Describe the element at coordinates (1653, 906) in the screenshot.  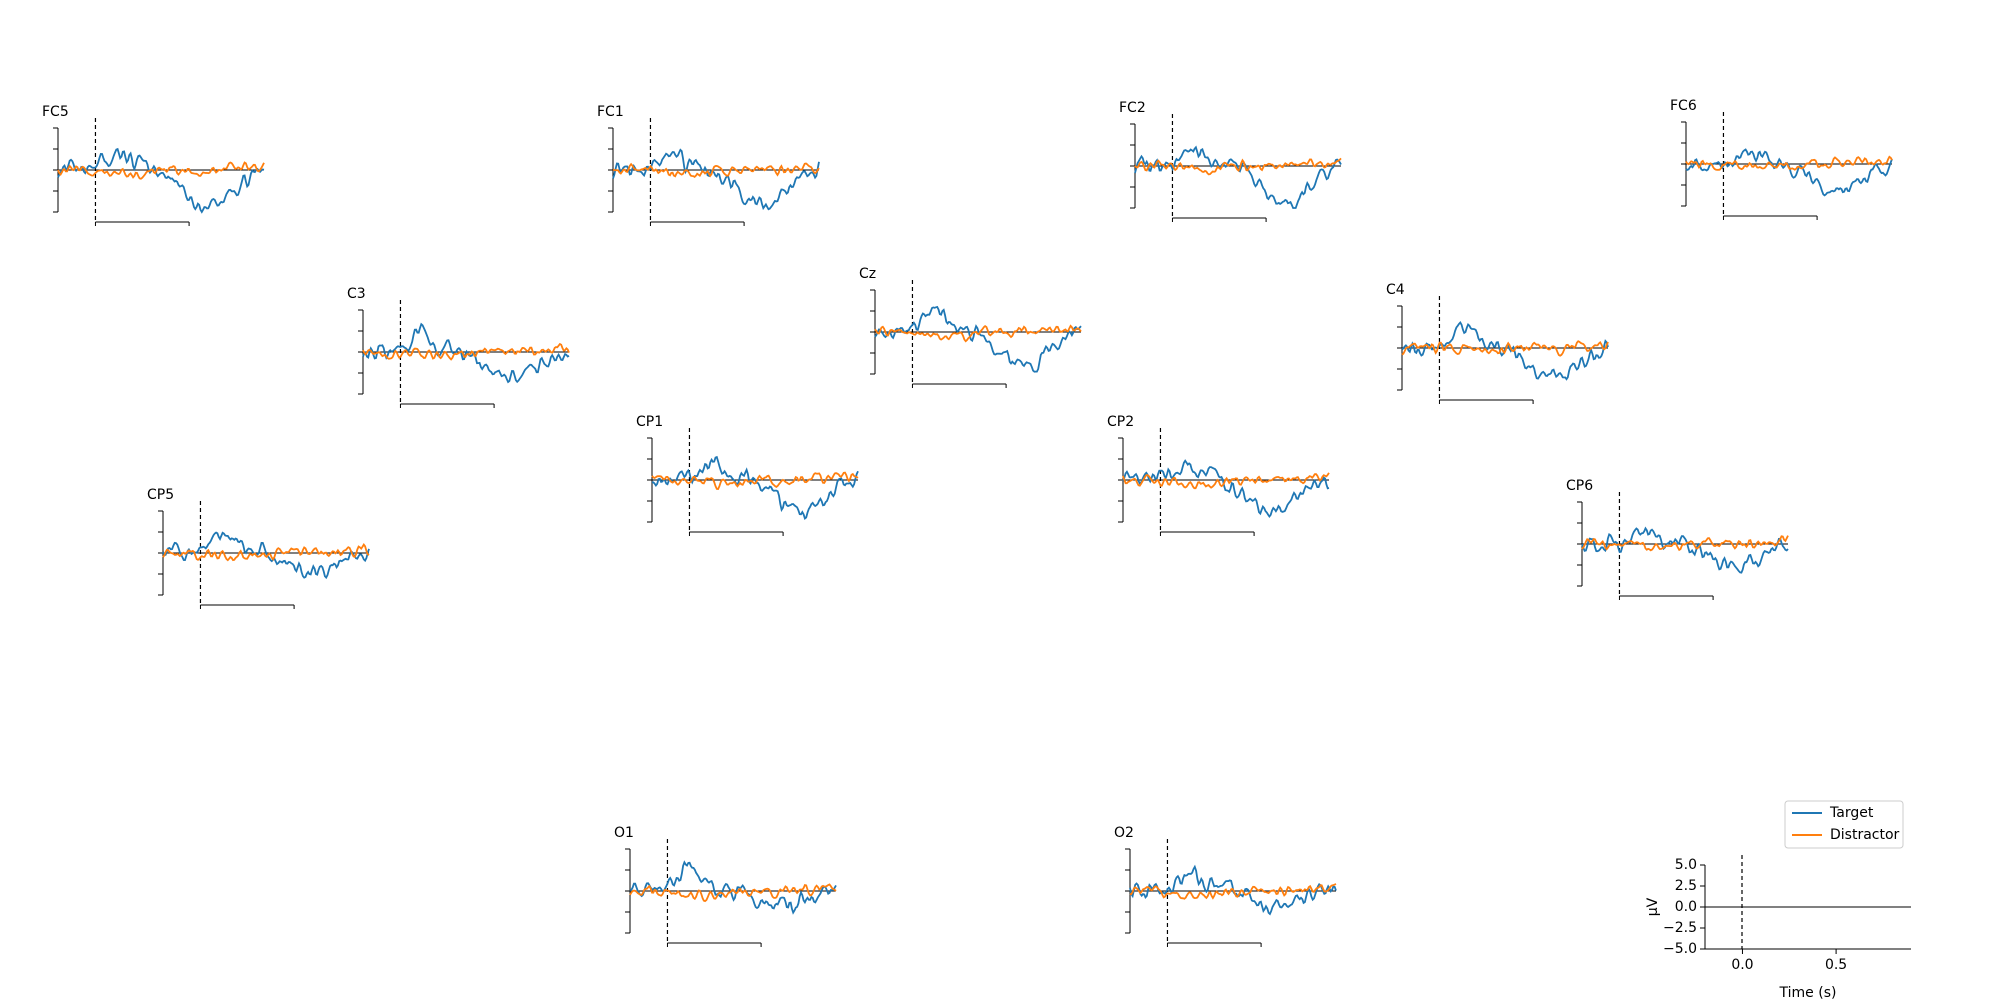
I see `key-y-axis-label: µV` at that location.